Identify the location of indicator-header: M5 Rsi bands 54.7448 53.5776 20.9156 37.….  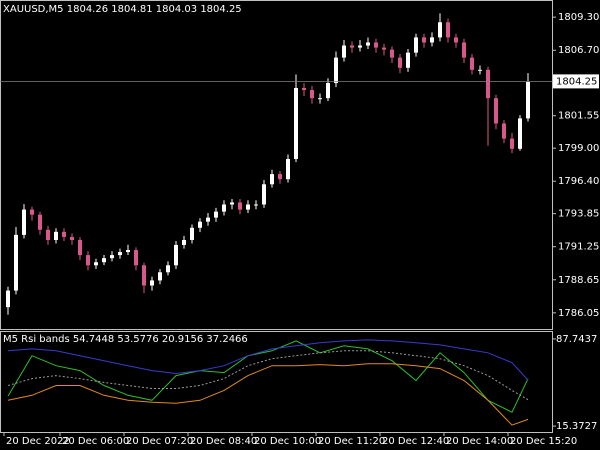
(125, 339).